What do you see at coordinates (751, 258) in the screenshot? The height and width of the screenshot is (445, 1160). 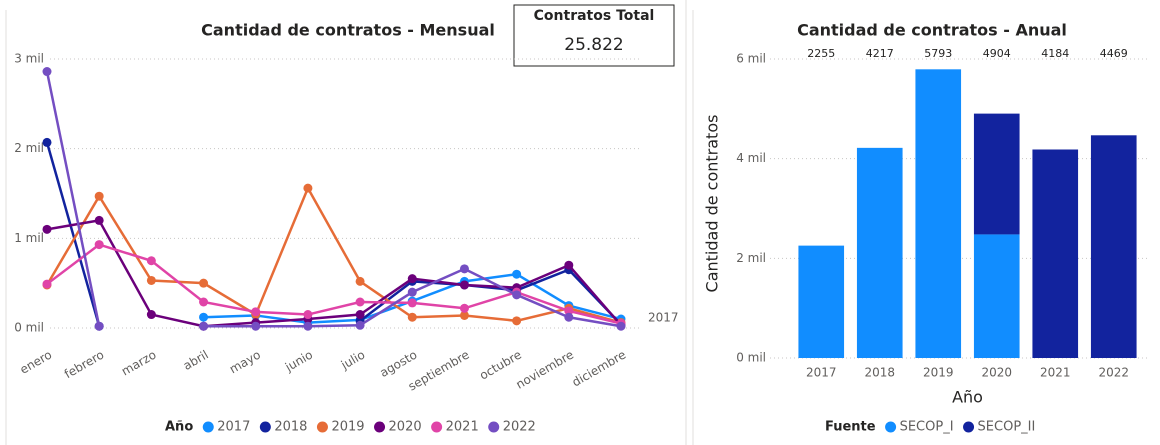 I see `y-tick-label: 2 mil` at bounding box center [751, 258].